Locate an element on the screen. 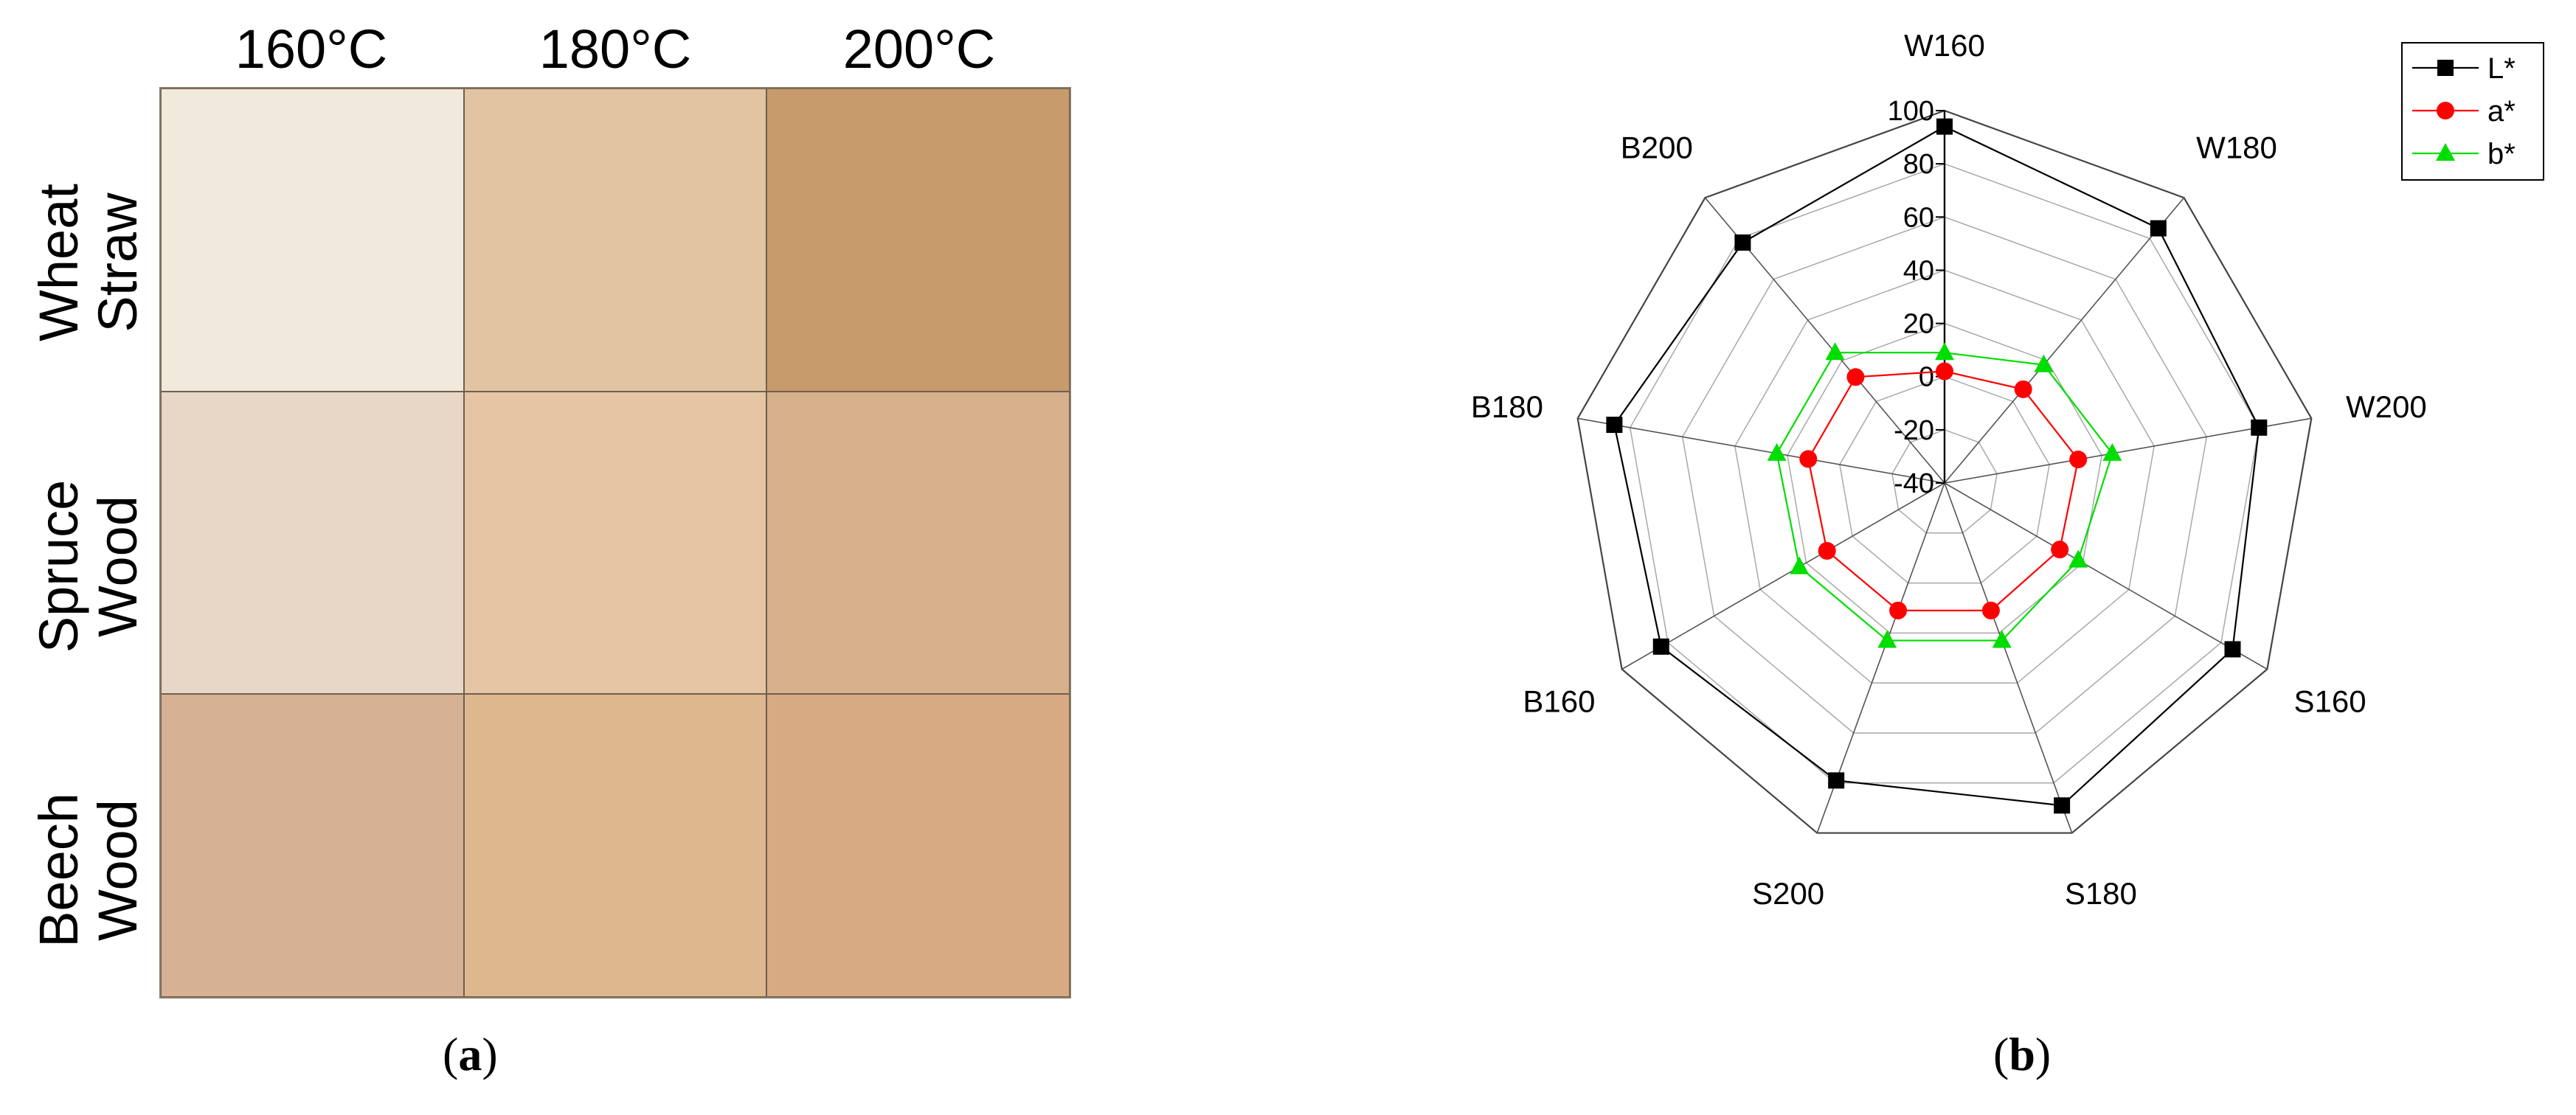 The height and width of the screenshot is (1115, 2576). row-header-spruce-wood: Spruce Wood is located at coordinates (88, 566).